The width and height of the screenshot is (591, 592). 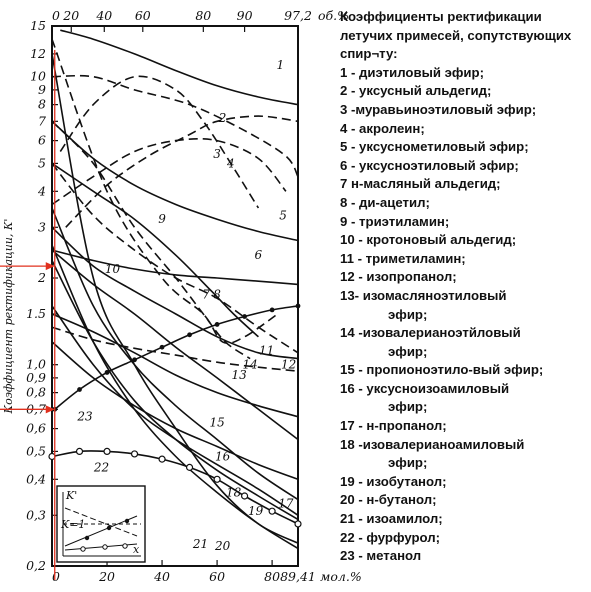 I want to click on series-9-label: 9, so click(x=162, y=219).